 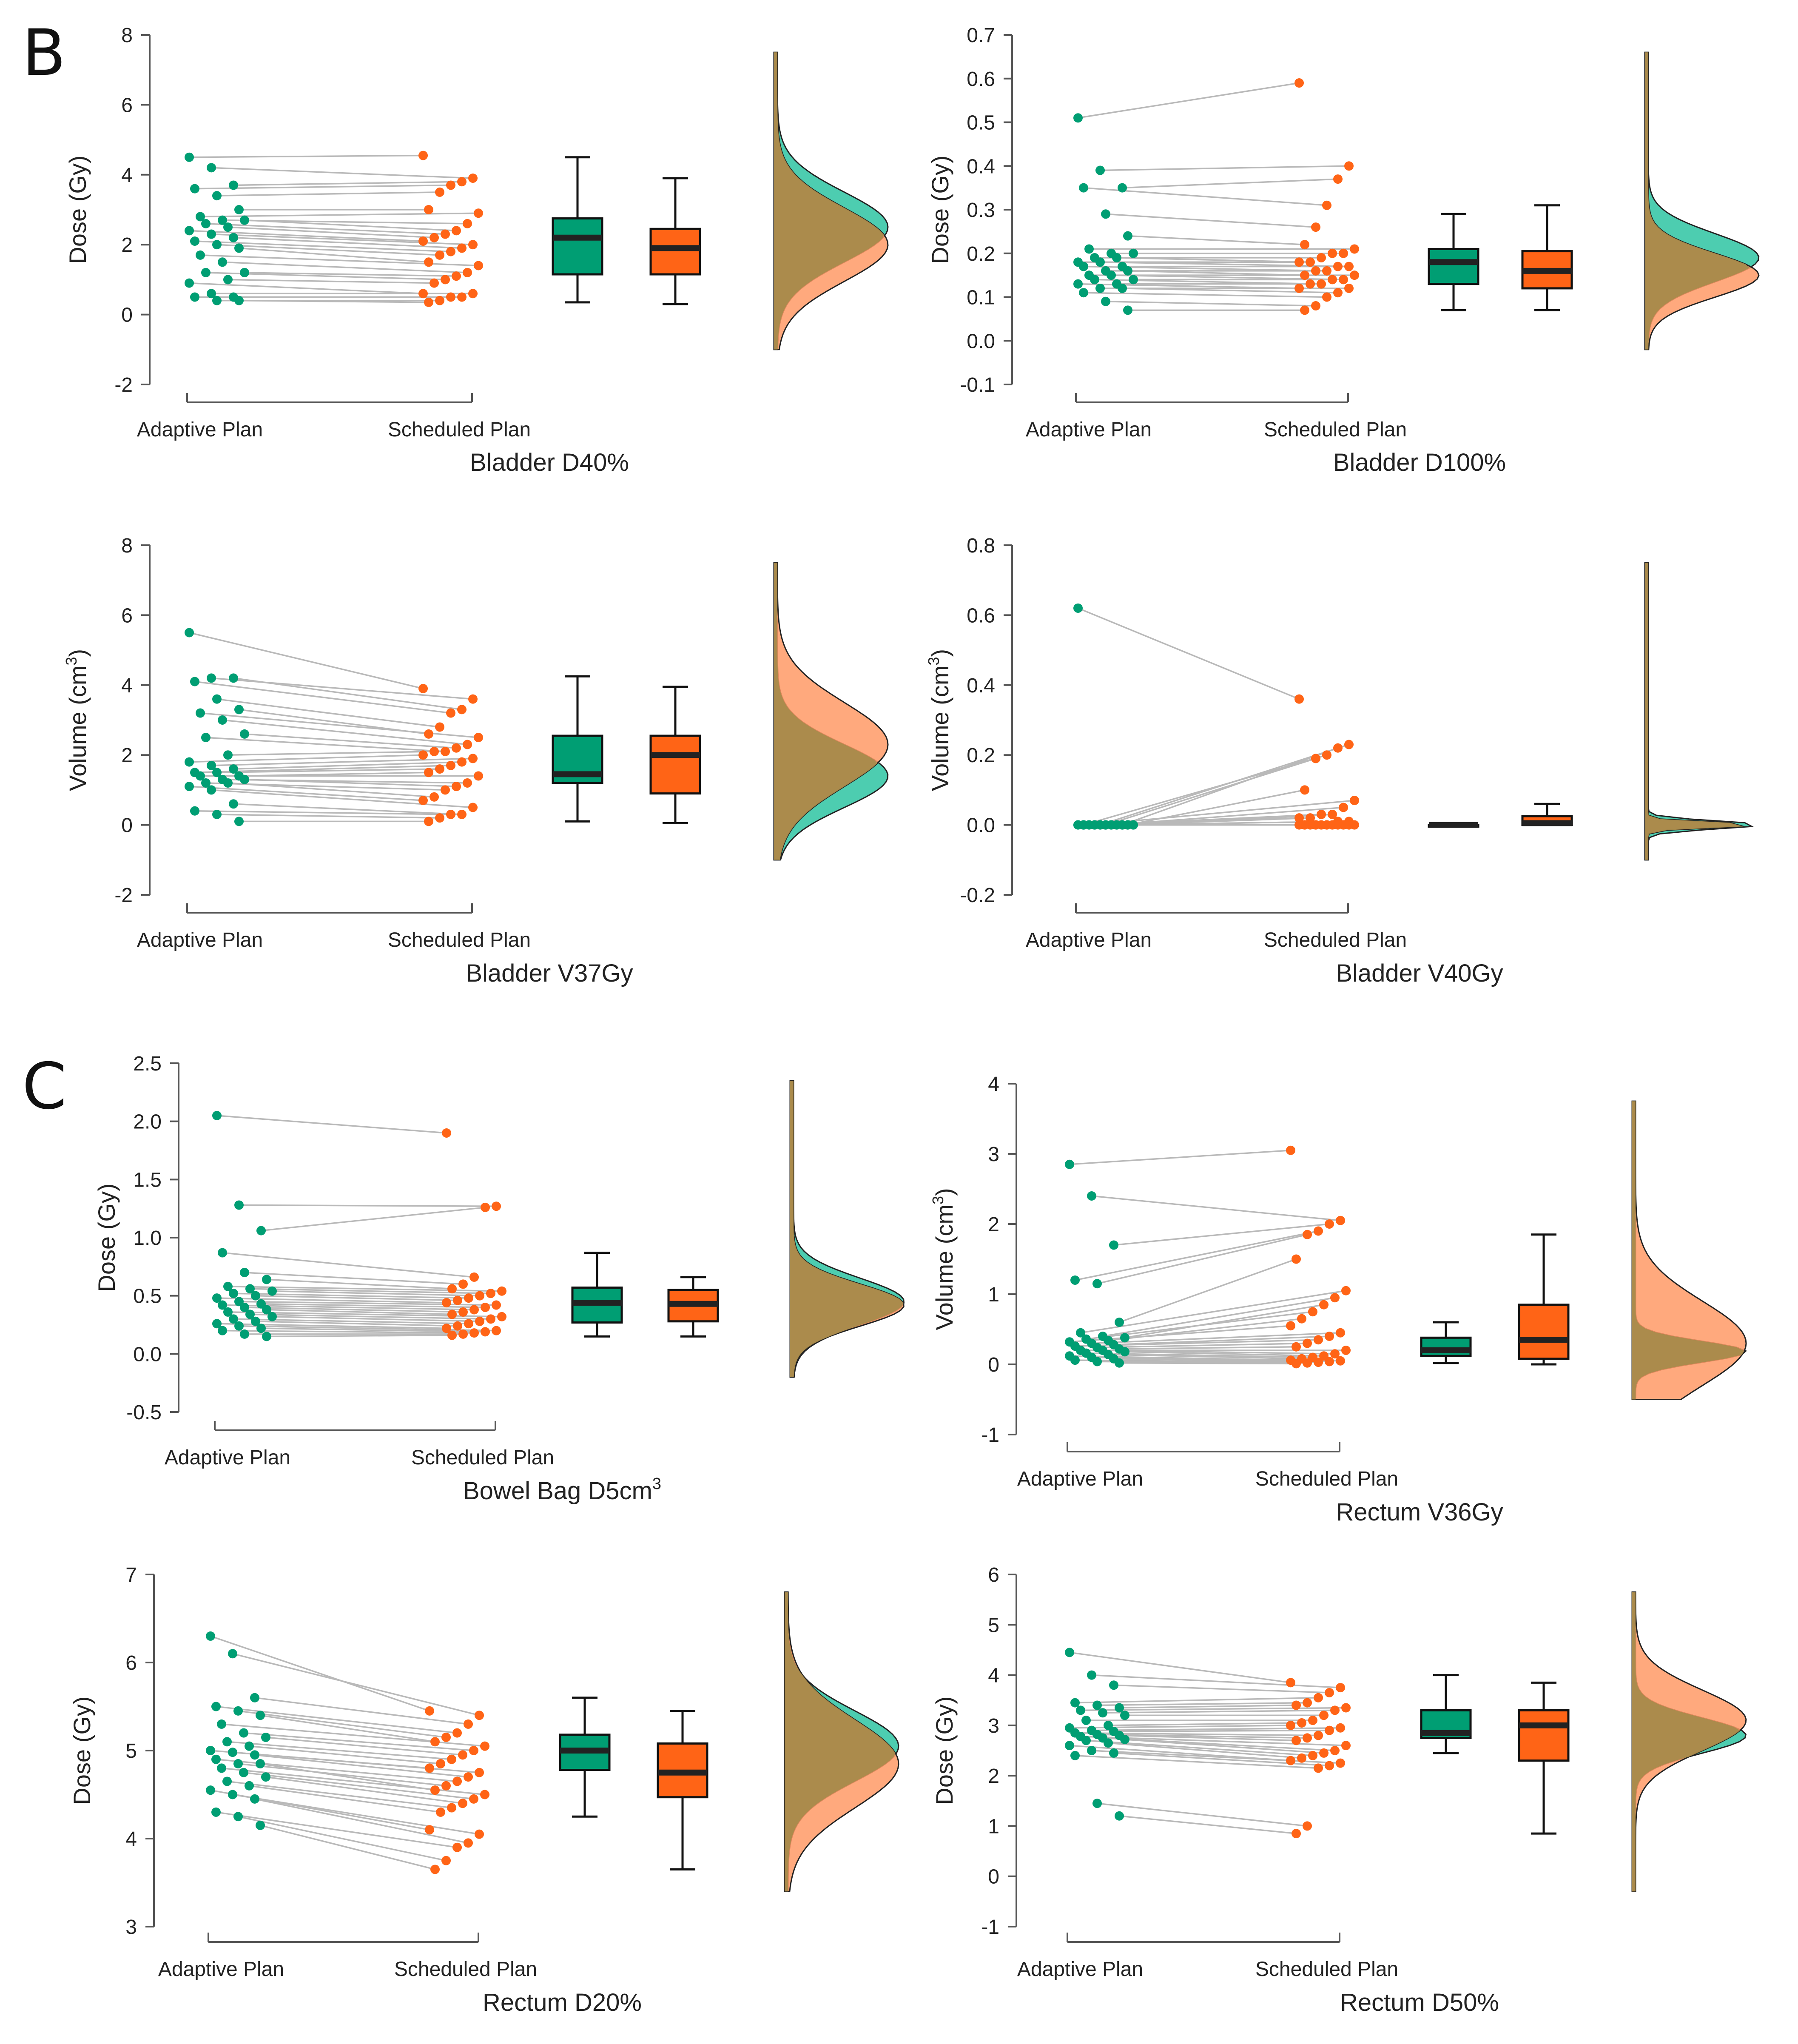 I want to click on y-tick-label: -2, so click(x=123, y=895).